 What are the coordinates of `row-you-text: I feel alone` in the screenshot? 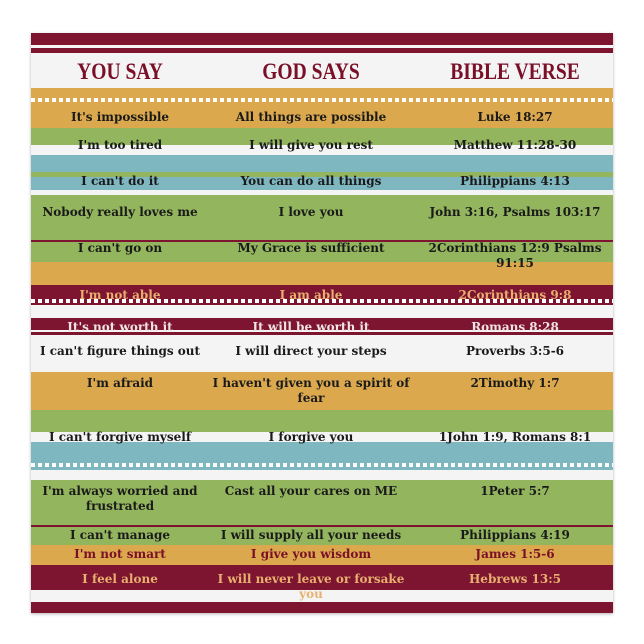 It's located at (120, 579).